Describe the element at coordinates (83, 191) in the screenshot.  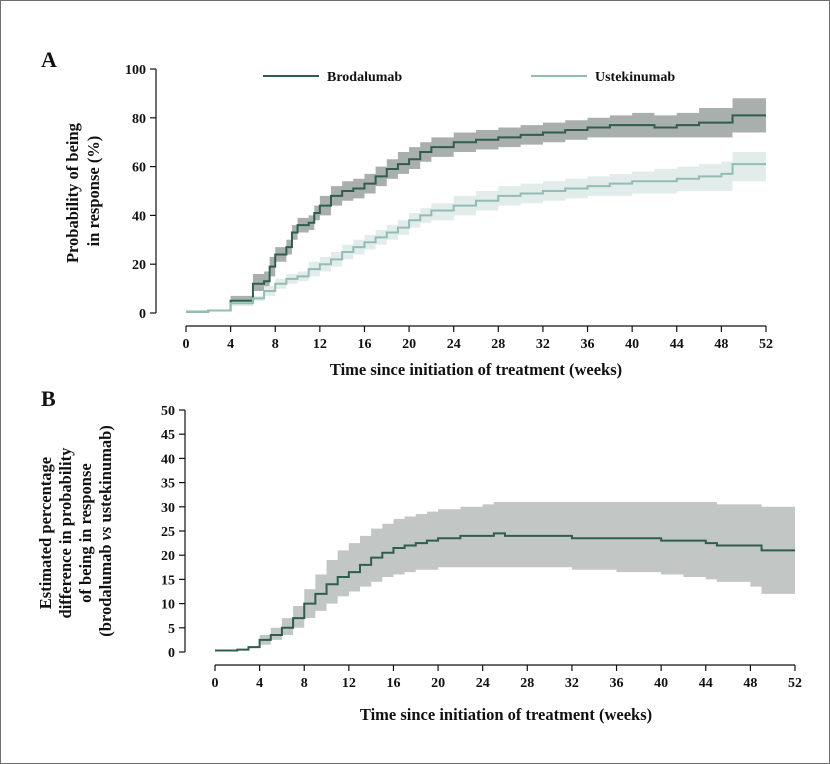
I see `panel-a-y-axis-title: Probability of being in response (%)` at that location.